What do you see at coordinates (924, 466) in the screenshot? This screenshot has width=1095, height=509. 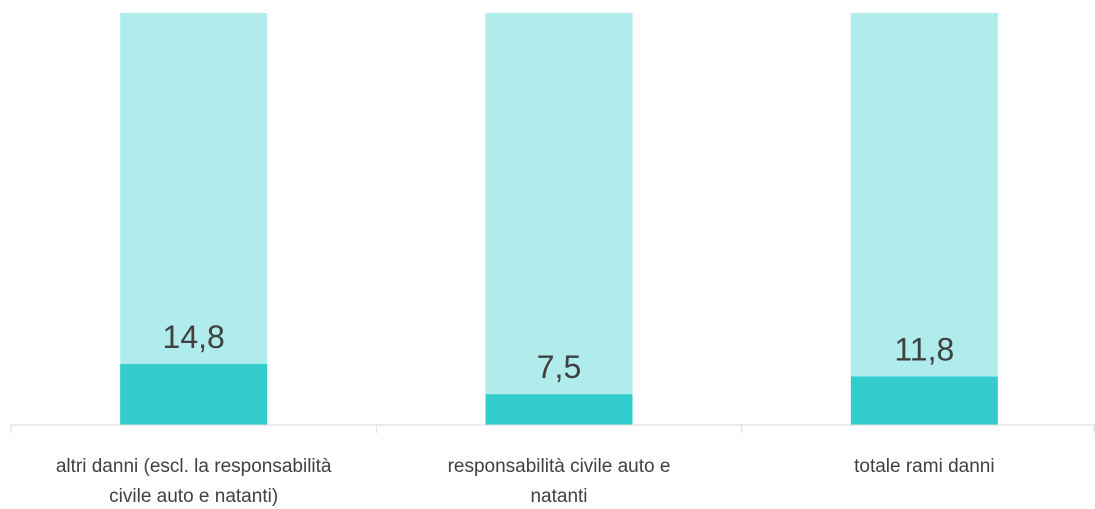 I see `category-label-2: totale rami danni` at bounding box center [924, 466].